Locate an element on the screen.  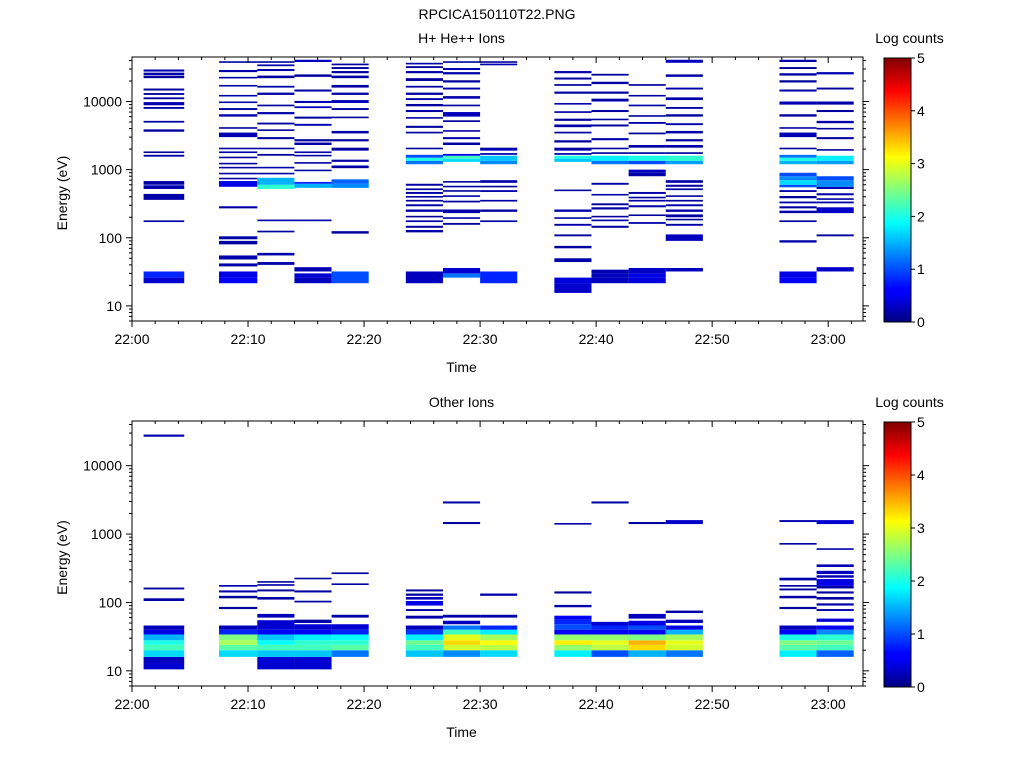
x-tick-label: 22:10 is located at coordinates (248, 339).